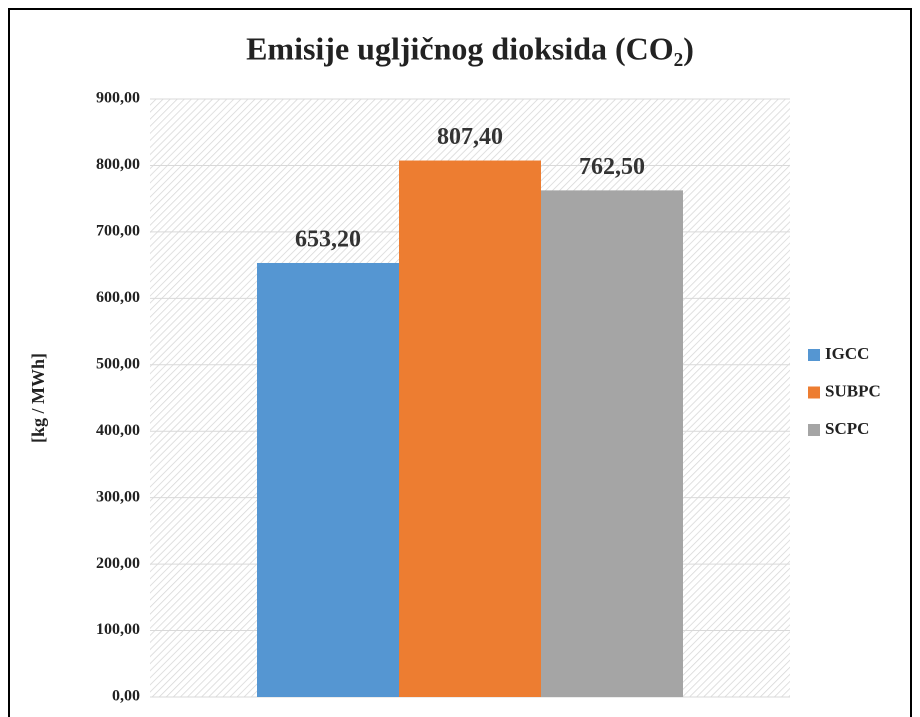 This screenshot has height=717, width=920. I want to click on value-label: 762,50, so click(612, 167).